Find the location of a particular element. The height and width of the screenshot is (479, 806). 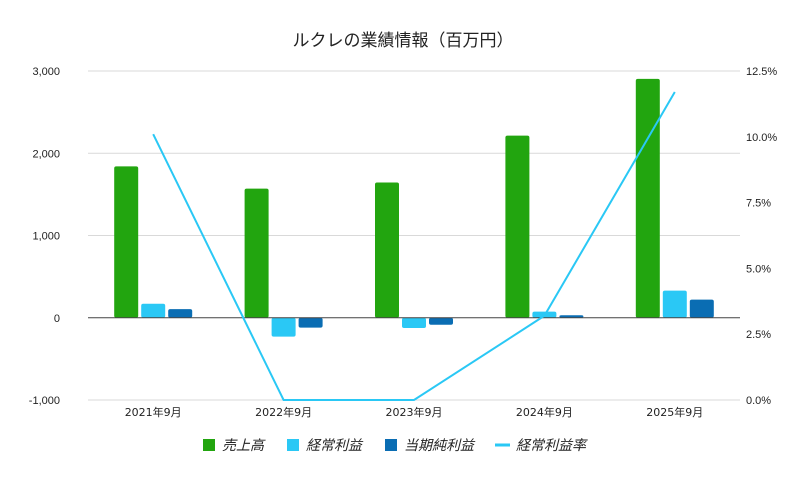

right-tick-label: 7.5% is located at coordinates (758, 204).